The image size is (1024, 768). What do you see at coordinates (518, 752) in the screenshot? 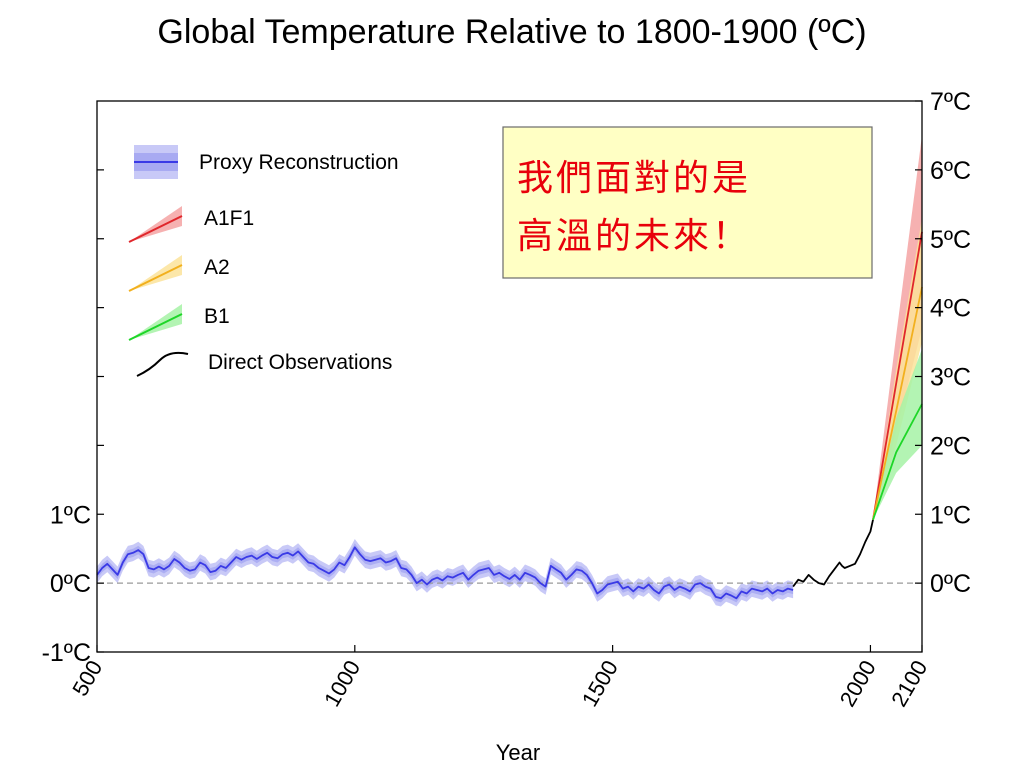
I see `x-axis-label: Year` at bounding box center [518, 752].